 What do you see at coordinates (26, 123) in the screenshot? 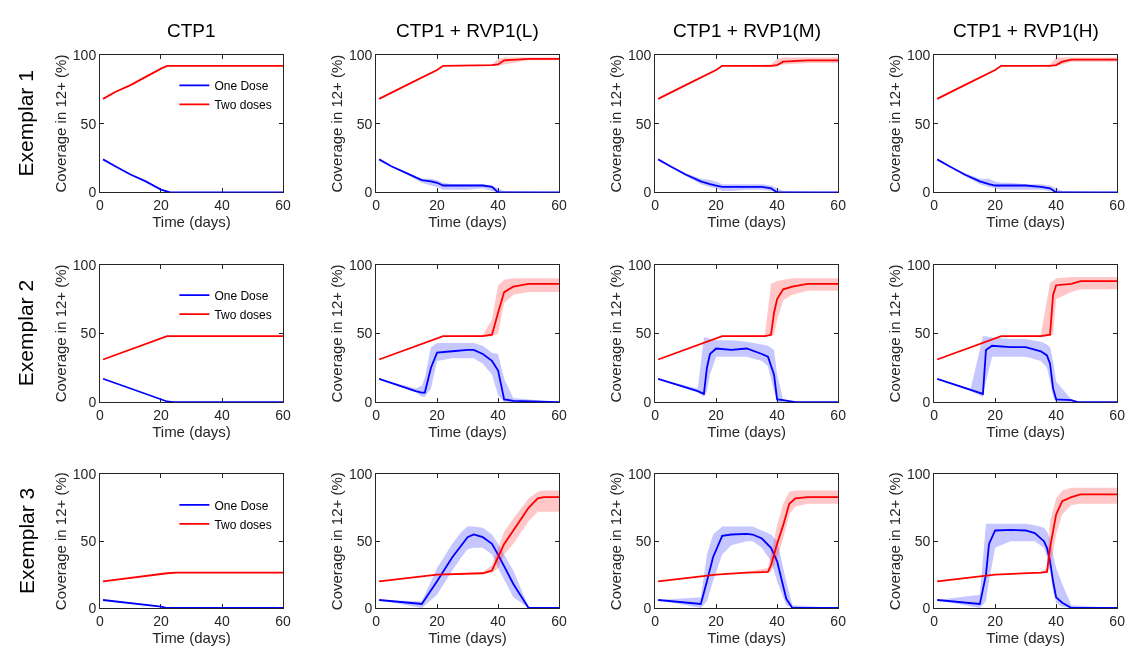
I see `text: Exemplar 1` at bounding box center [26, 123].